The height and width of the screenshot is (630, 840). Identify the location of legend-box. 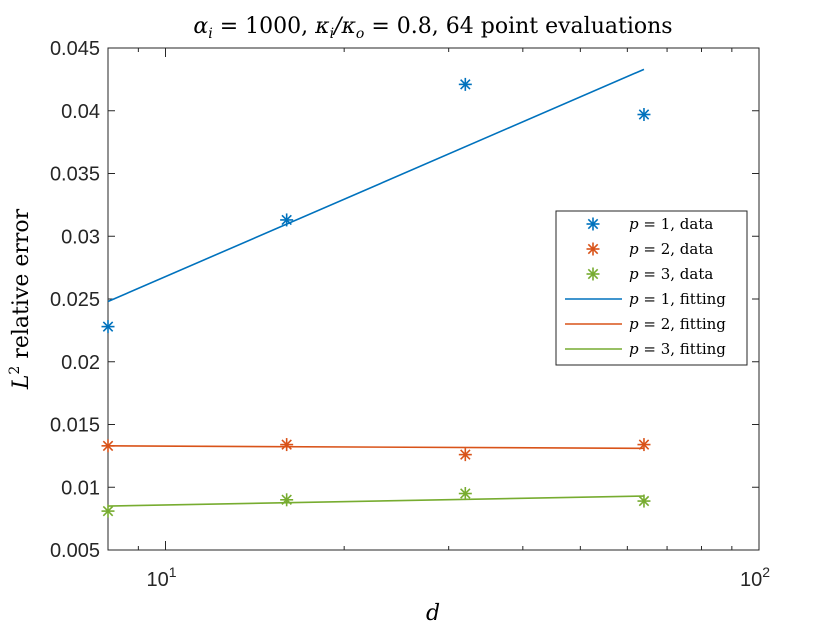
(651, 288).